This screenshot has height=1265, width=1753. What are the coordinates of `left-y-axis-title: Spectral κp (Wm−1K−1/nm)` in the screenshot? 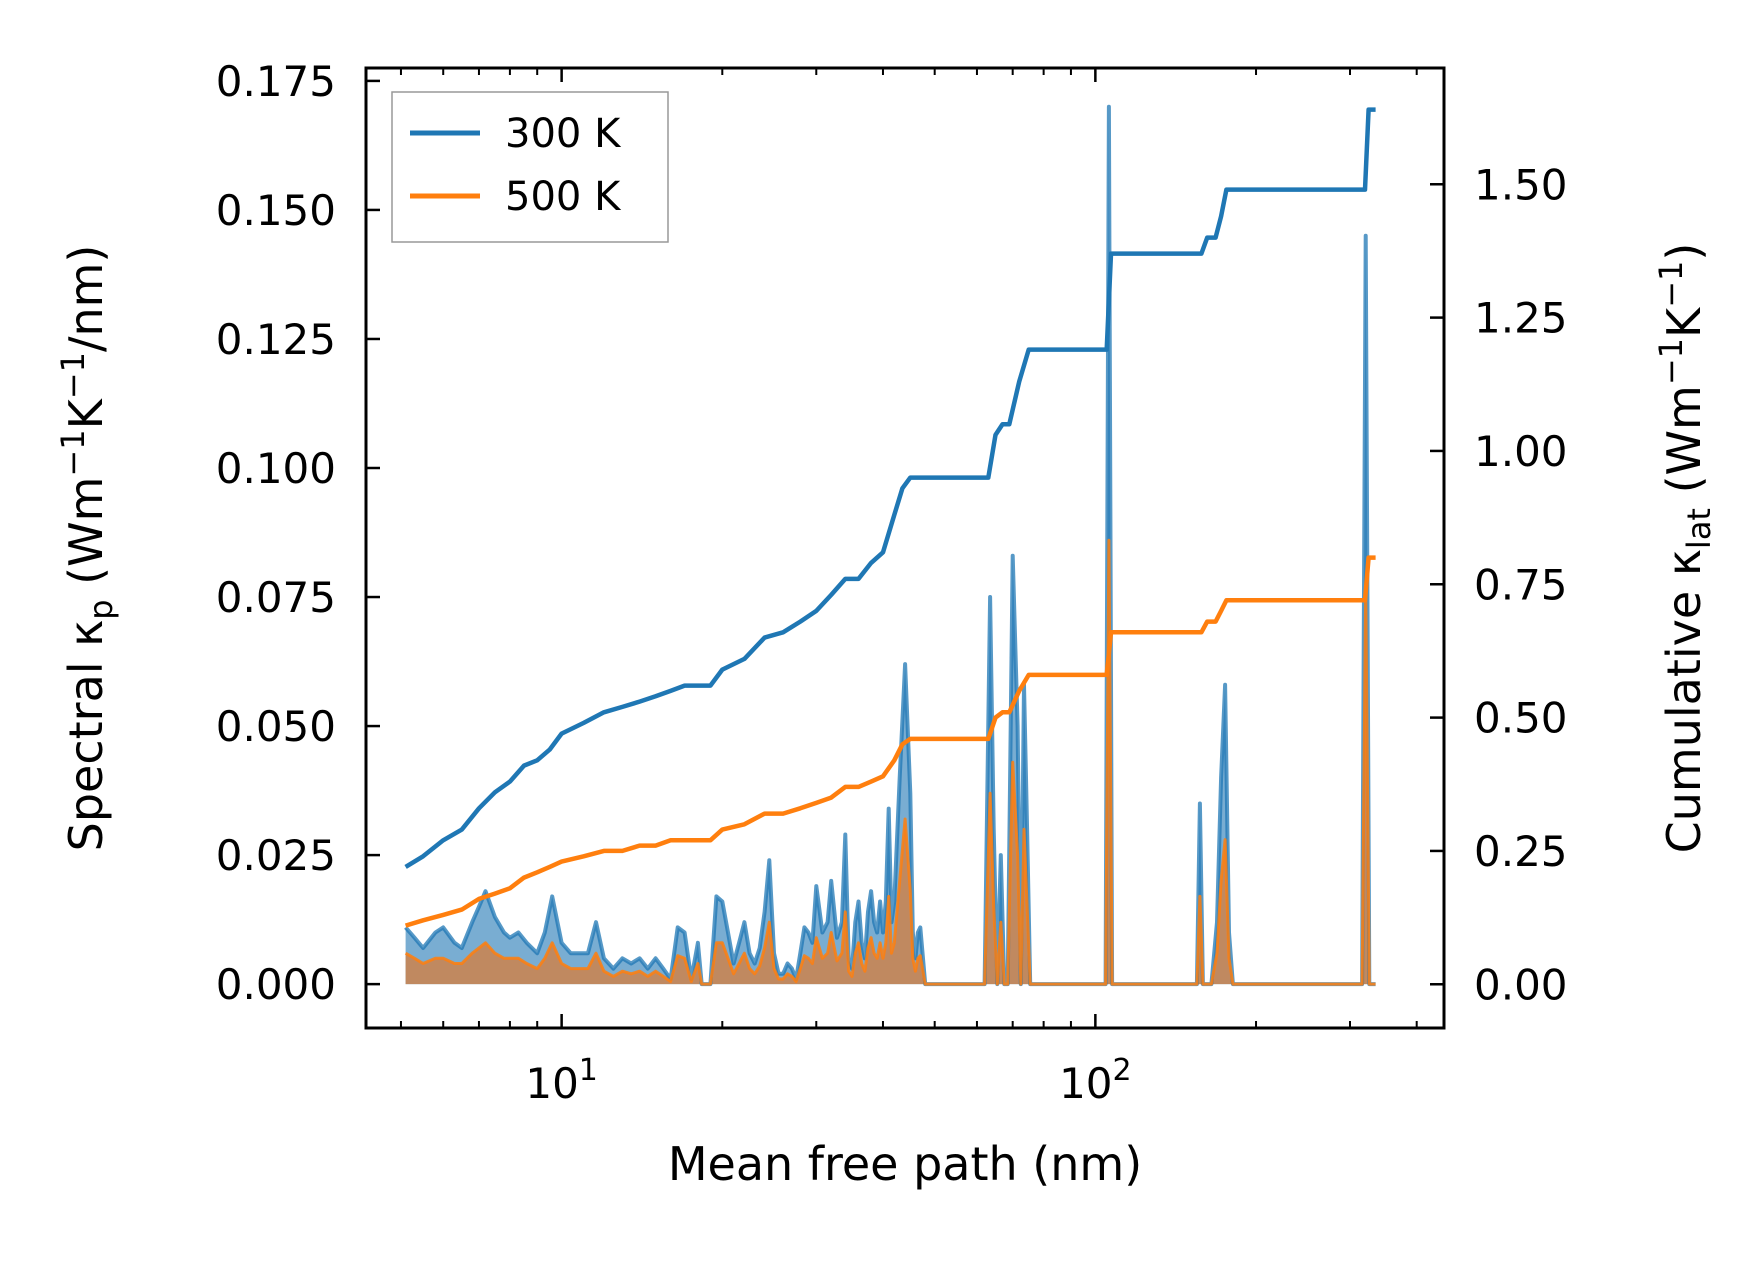 It's located at (87, 548).